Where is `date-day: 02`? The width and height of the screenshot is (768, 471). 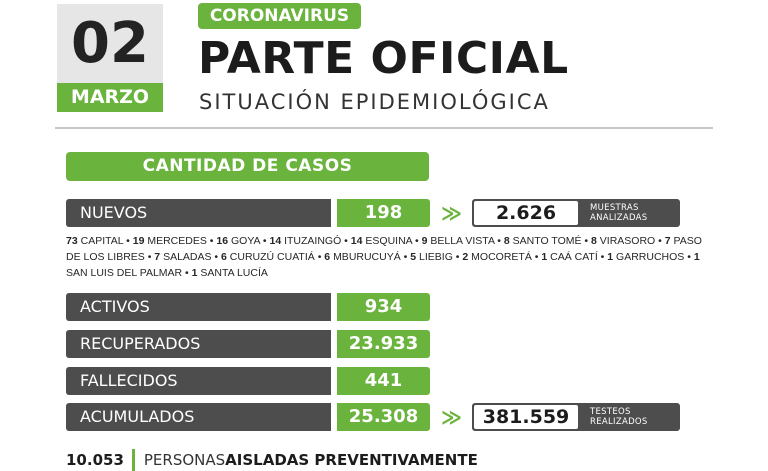
date-day: 02 is located at coordinates (110, 43).